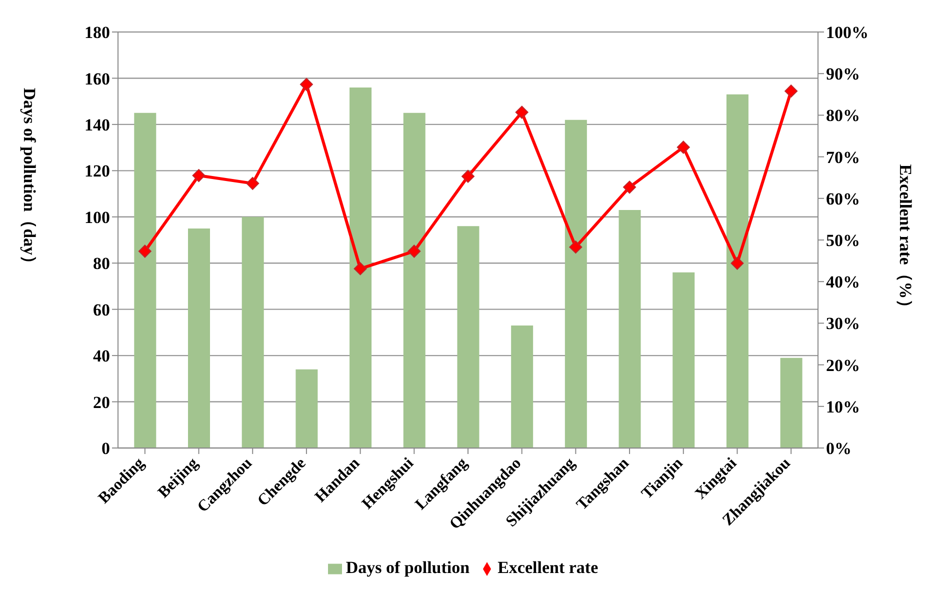 The width and height of the screenshot is (938, 599). What do you see at coordinates (843, 198) in the screenshot?
I see `y2-tick-label: 60%` at bounding box center [843, 198].